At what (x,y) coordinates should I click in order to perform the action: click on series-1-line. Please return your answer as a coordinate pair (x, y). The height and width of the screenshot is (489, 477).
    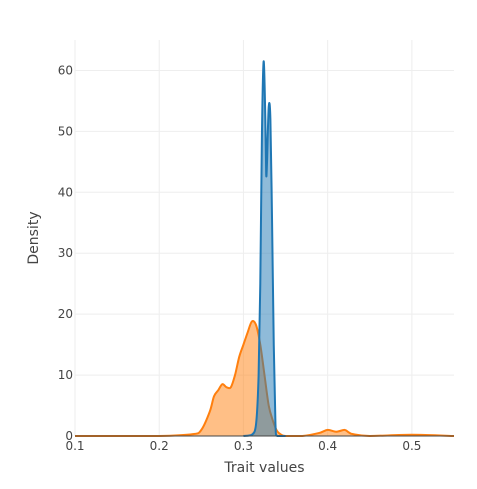
    Looking at the image, I should click on (264, 248).